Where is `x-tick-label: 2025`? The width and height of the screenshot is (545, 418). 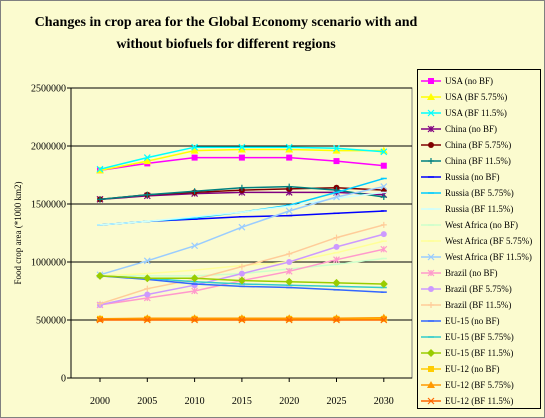
x-tick-label: 2025 is located at coordinates (337, 401).